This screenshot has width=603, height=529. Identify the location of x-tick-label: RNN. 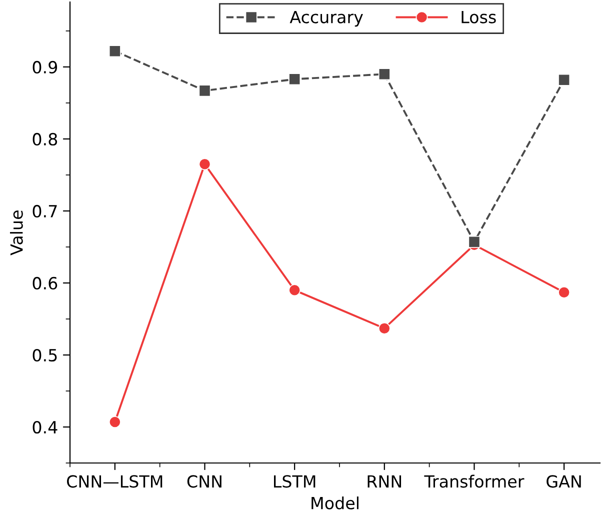
(385, 481).